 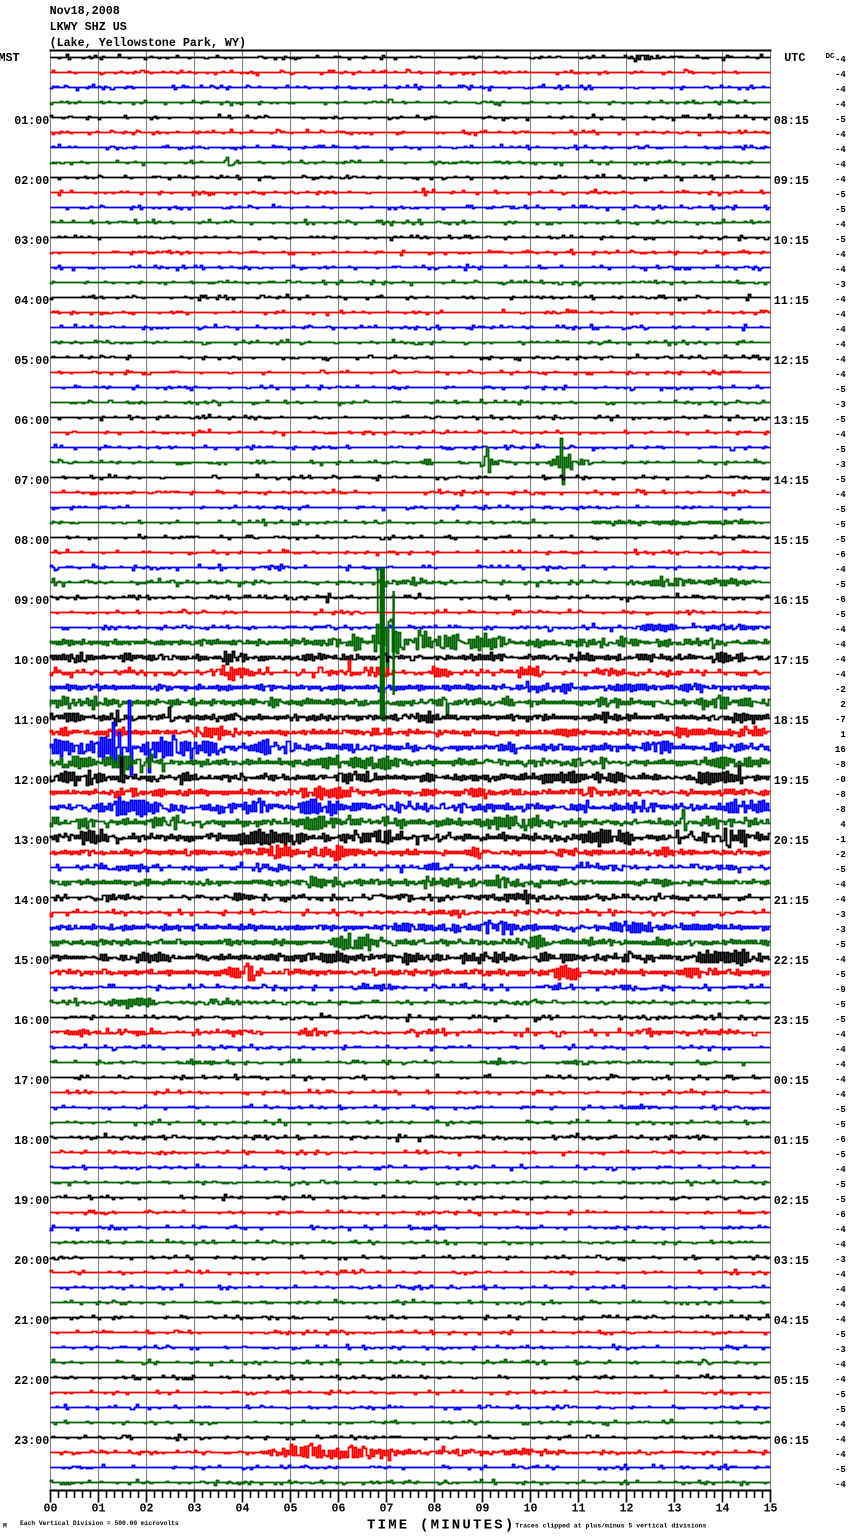 I want to click on svg-text: 02:00, so click(x=31, y=181).